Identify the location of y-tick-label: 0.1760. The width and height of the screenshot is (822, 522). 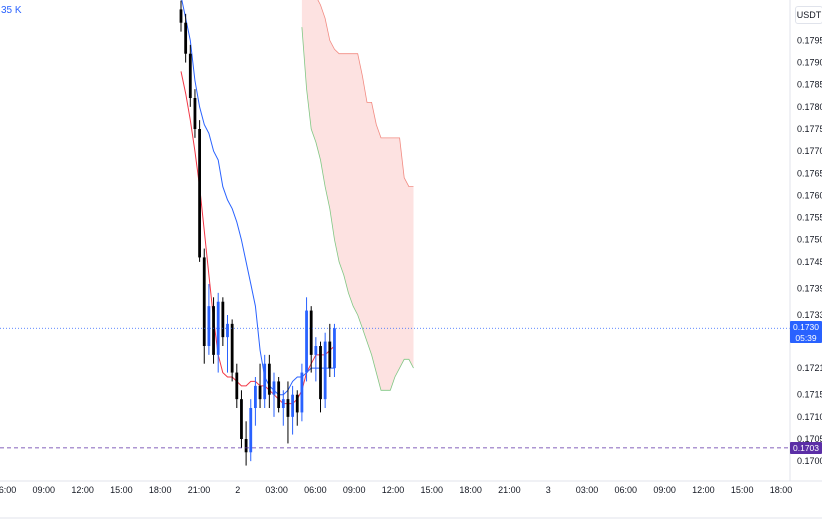
(809, 195).